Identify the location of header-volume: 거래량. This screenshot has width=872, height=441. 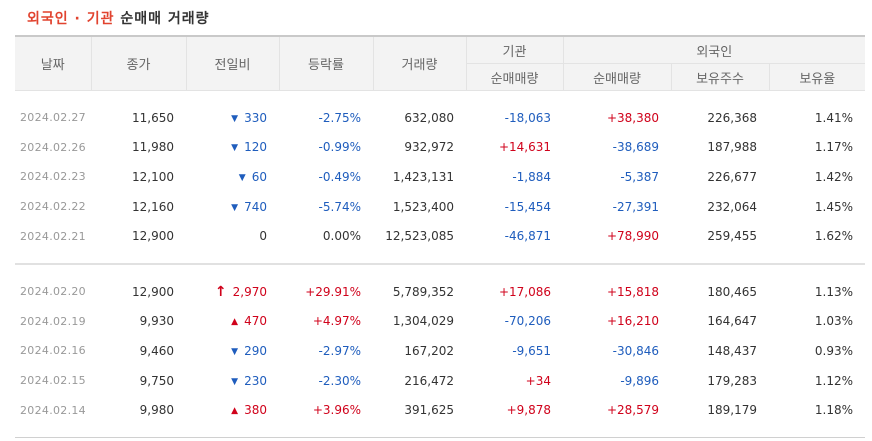
(419, 63).